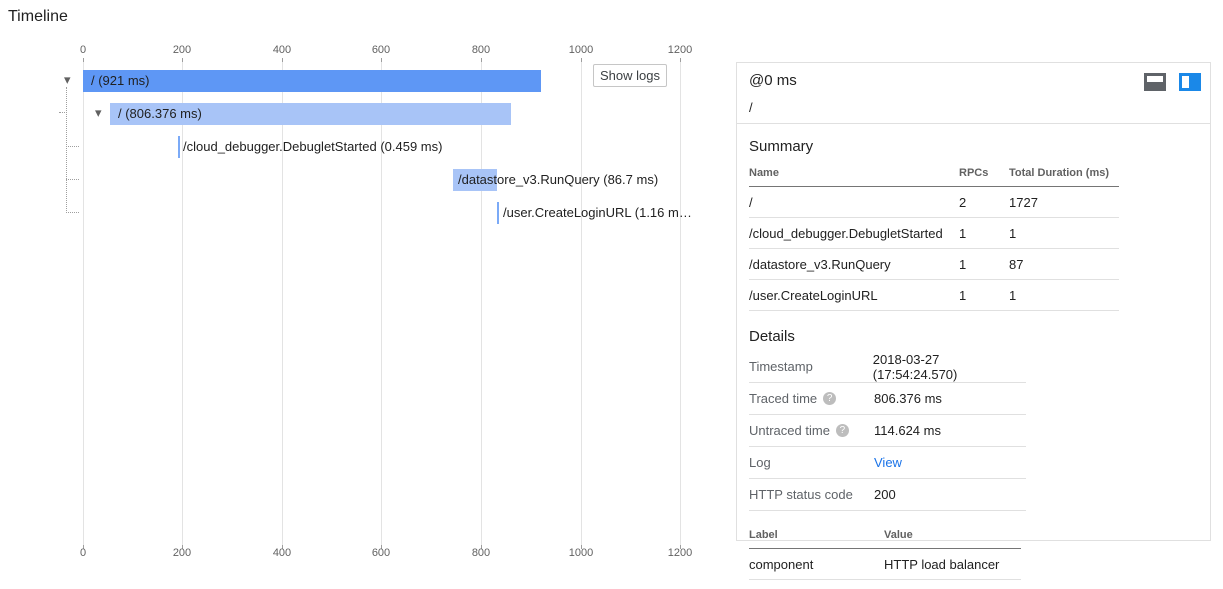  Describe the element at coordinates (973, 93) in the screenshot. I see `panel-header: @0 ms /` at that location.